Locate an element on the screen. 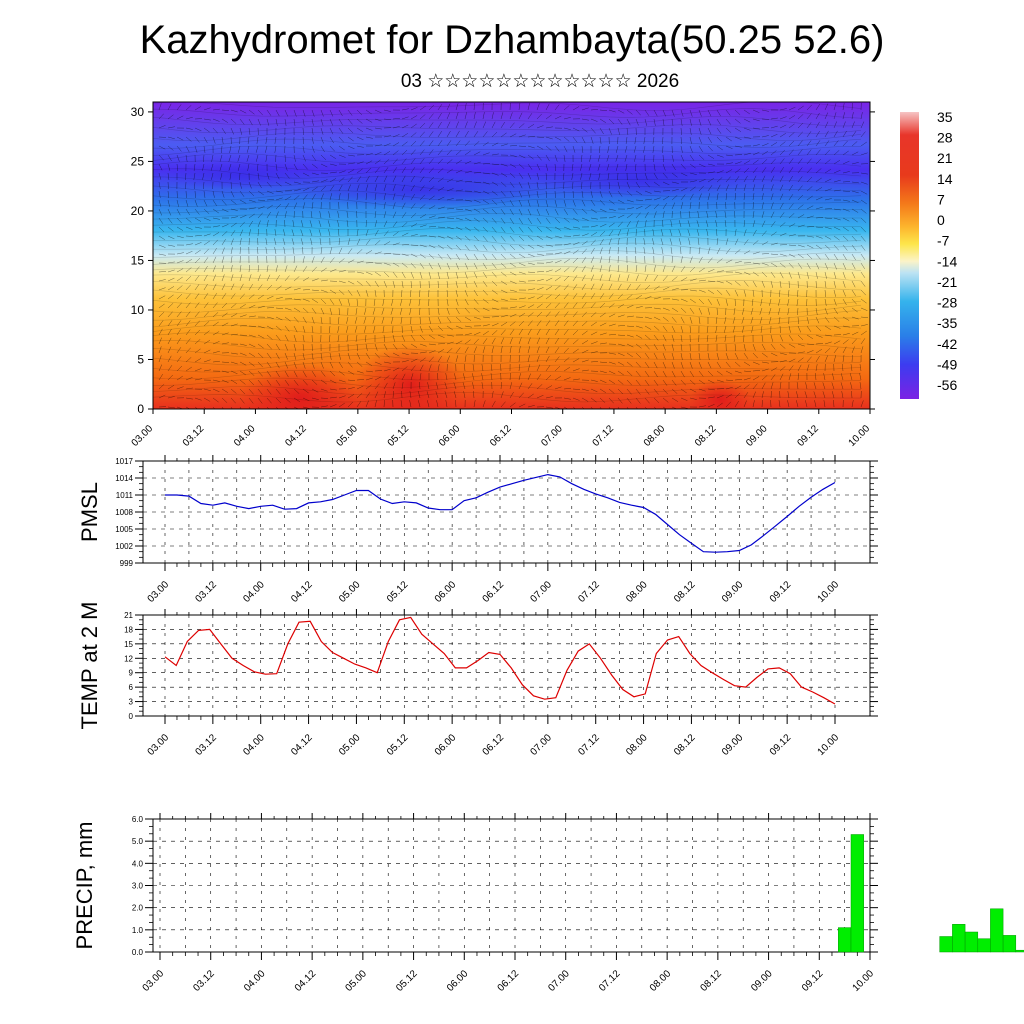 The width and height of the screenshot is (1024, 1024). y-tick-label: 25 is located at coordinates (138, 161).